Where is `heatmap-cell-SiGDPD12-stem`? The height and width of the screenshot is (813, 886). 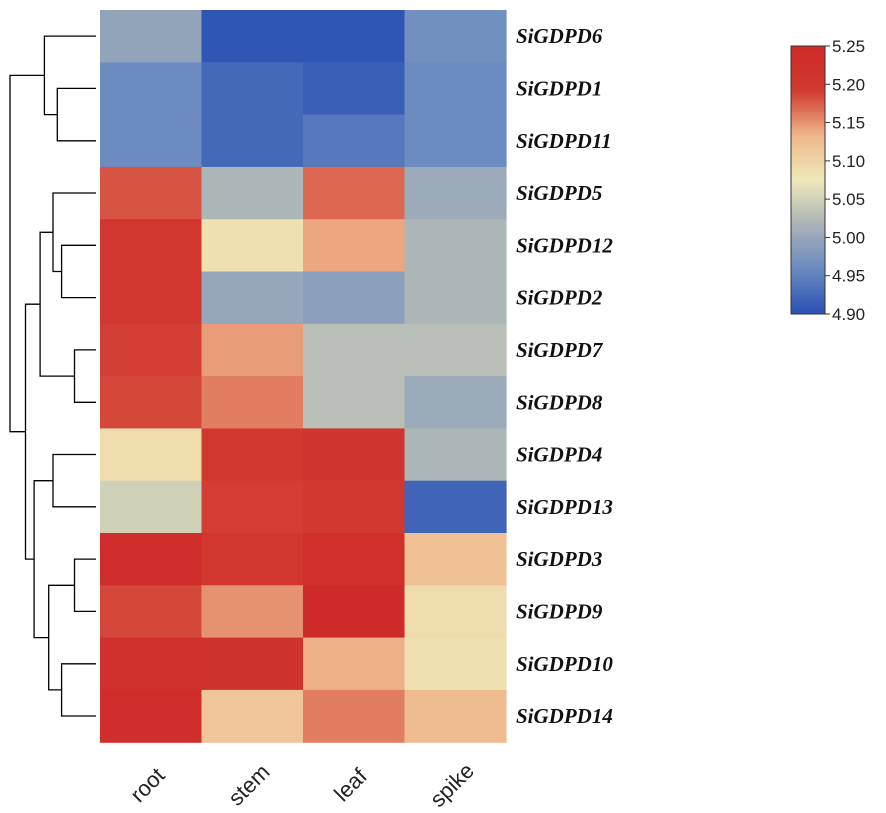 heatmap-cell-SiGDPD12-stem is located at coordinates (252, 246).